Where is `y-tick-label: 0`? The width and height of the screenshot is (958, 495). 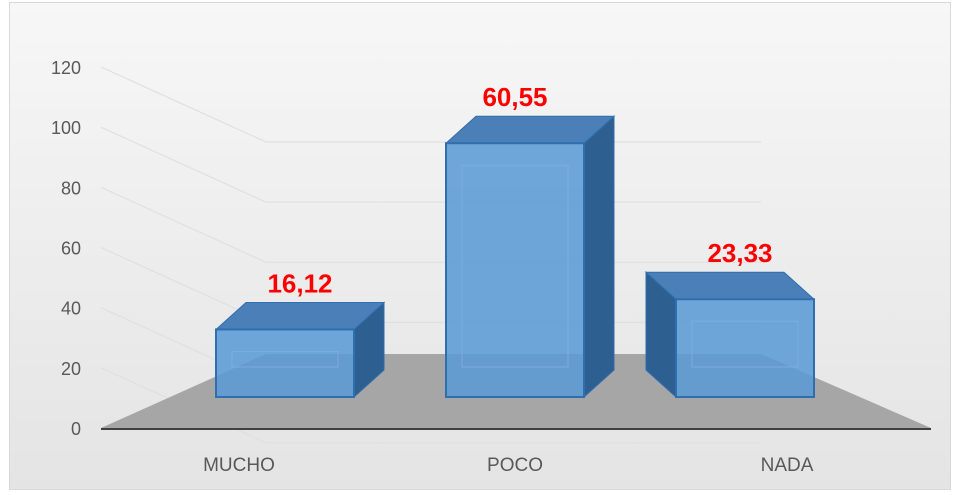
y-tick-label: 0 is located at coordinates (76, 429).